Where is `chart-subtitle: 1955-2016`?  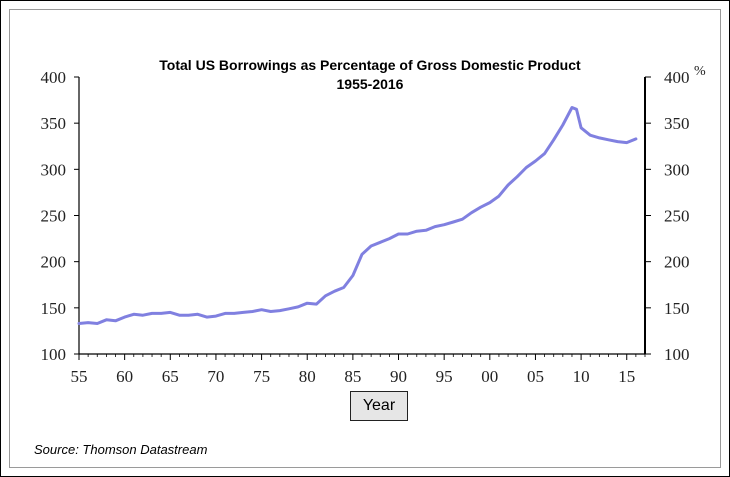 chart-subtitle: 1955-2016 is located at coordinates (370, 84).